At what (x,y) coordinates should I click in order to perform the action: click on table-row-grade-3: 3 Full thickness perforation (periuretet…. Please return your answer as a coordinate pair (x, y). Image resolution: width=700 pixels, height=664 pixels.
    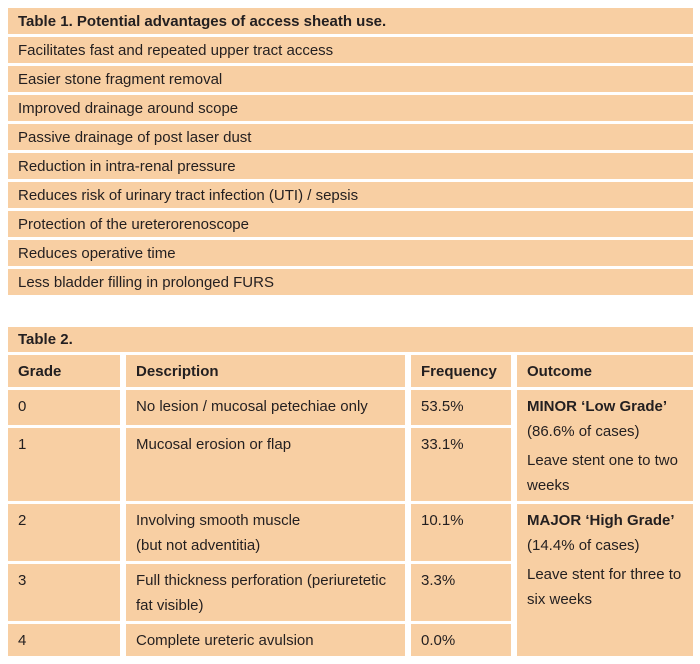
    Looking at the image, I should click on (350, 591).